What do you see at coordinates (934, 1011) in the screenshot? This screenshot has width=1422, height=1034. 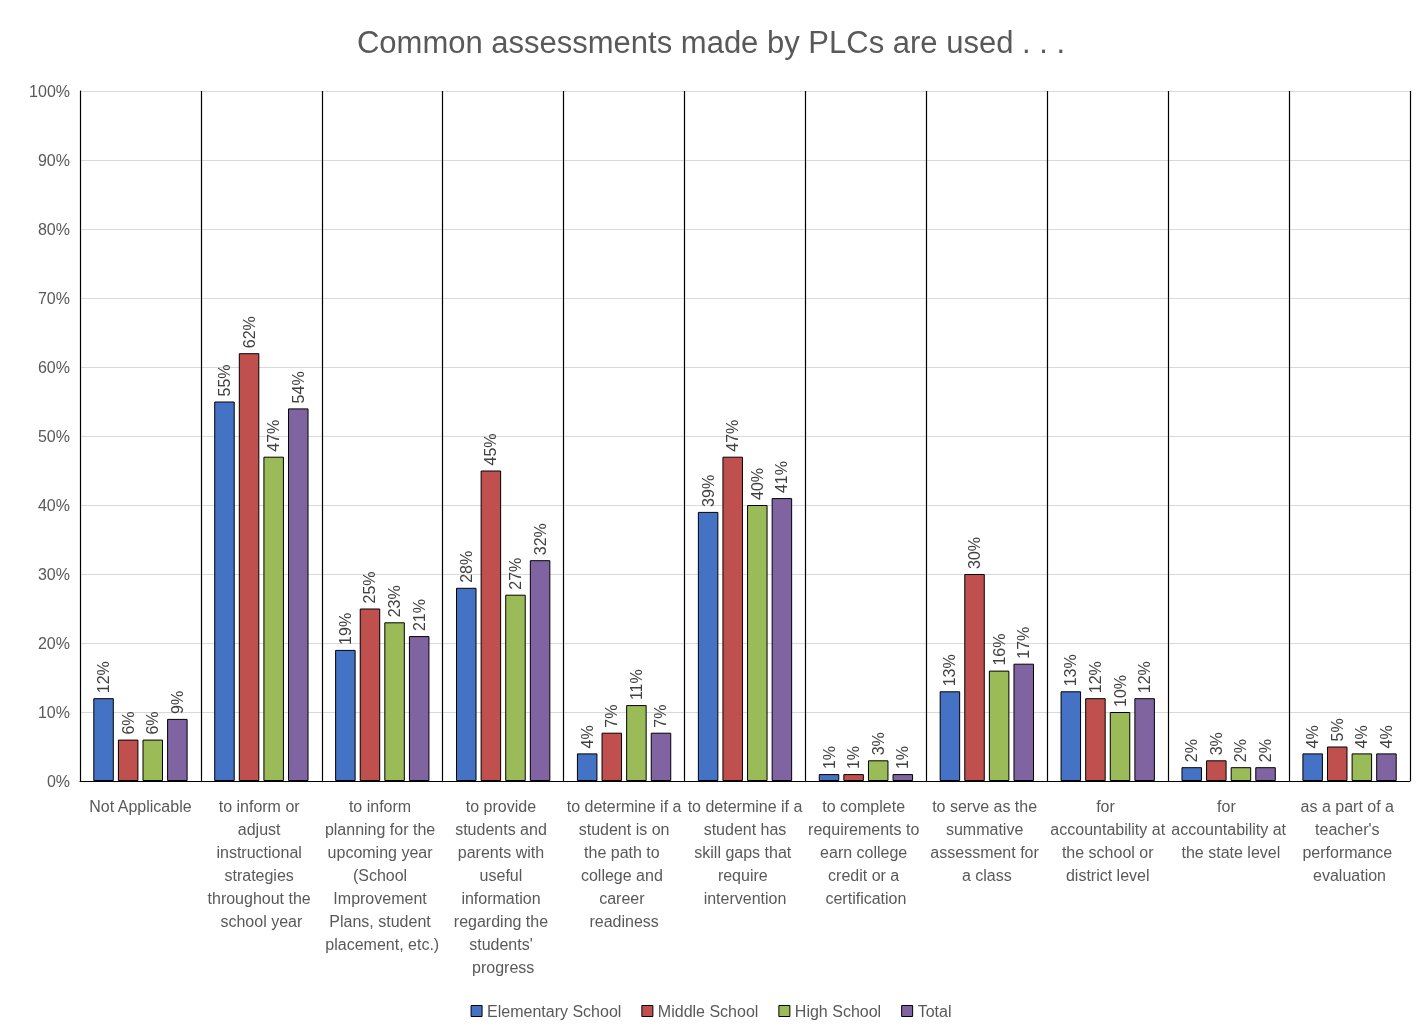 I see `legend-label: Total` at bounding box center [934, 1011].